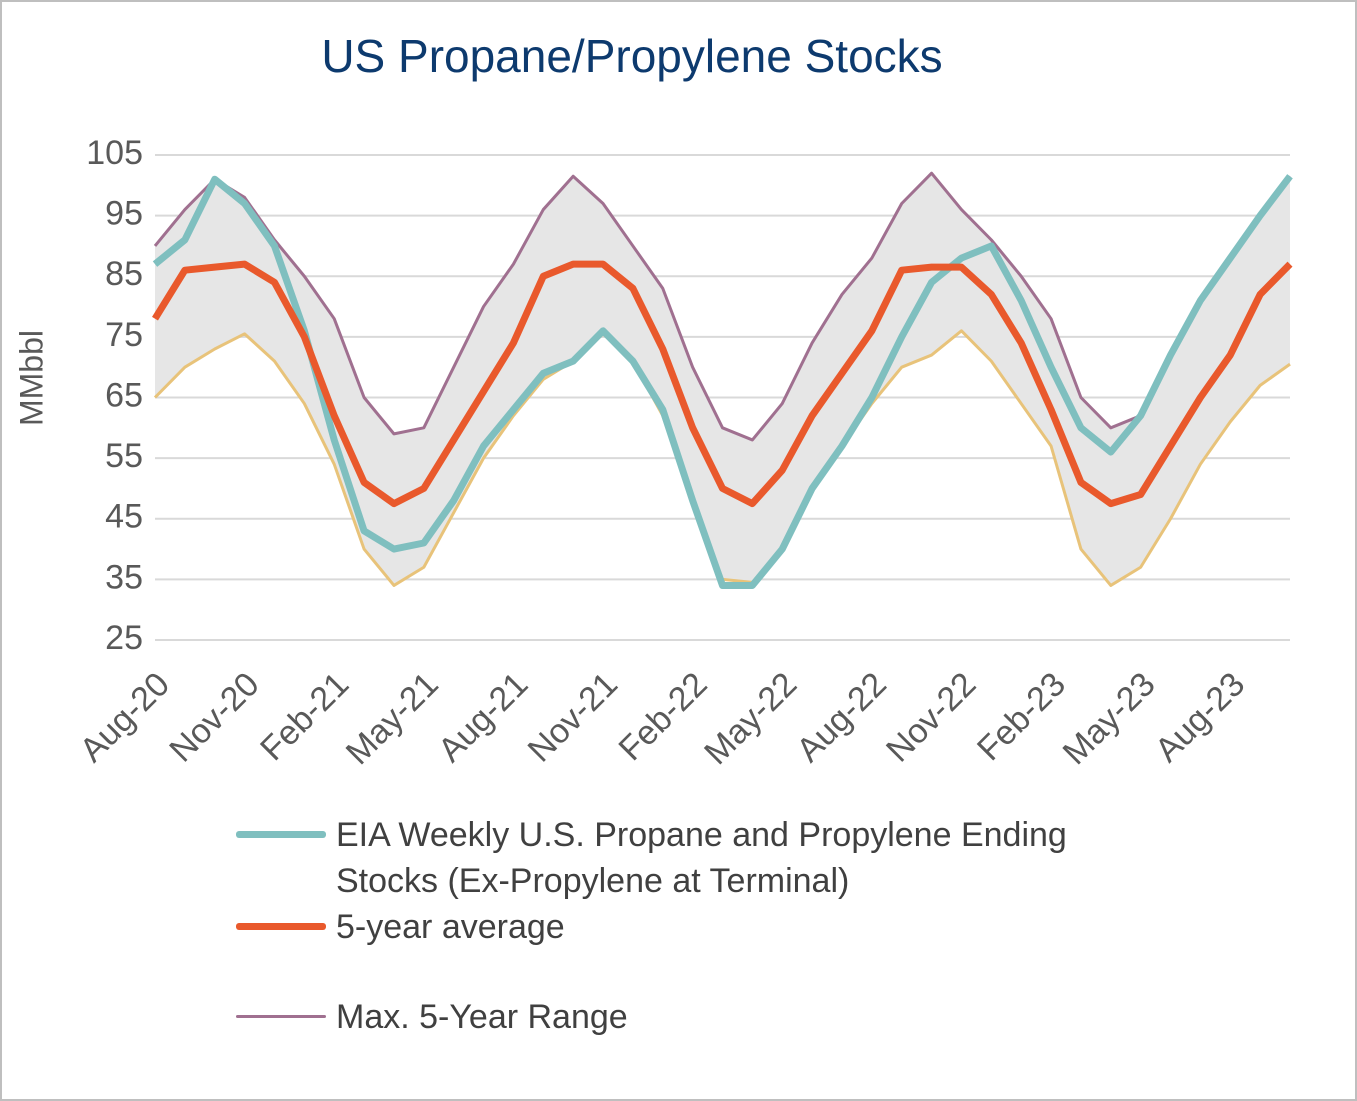 Image resolution: width=1357 pixels, height=1101 pixels. I want to click on y-tick-label: 105, so click(114, 153).